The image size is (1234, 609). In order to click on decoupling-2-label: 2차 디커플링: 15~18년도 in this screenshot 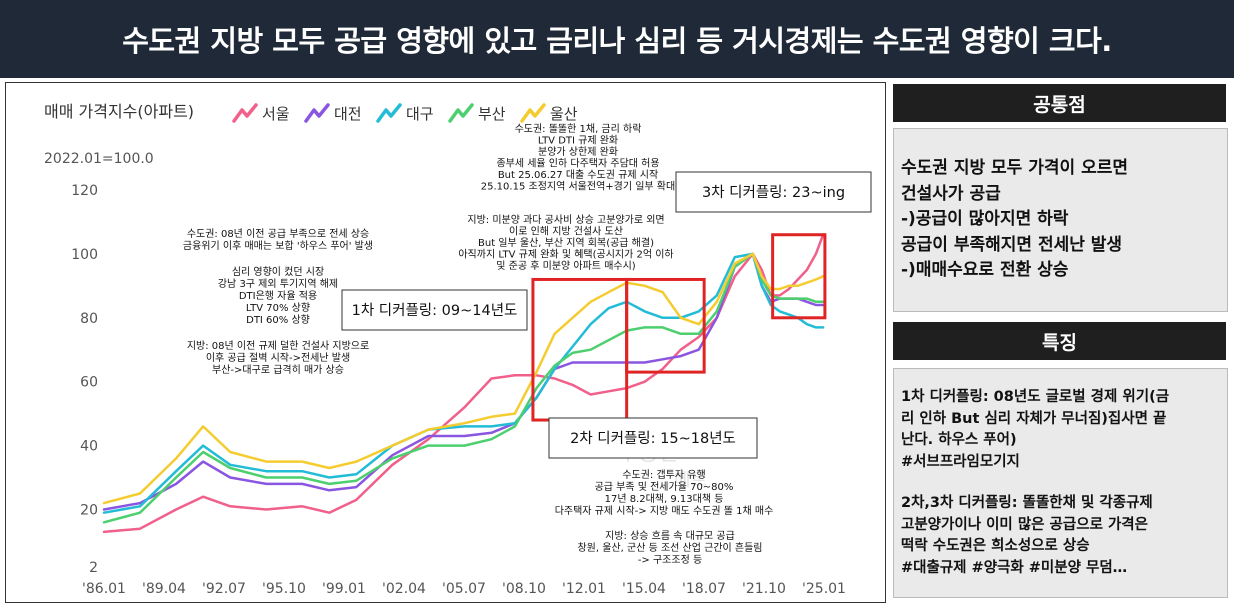, I will do `click(653, 438)`.